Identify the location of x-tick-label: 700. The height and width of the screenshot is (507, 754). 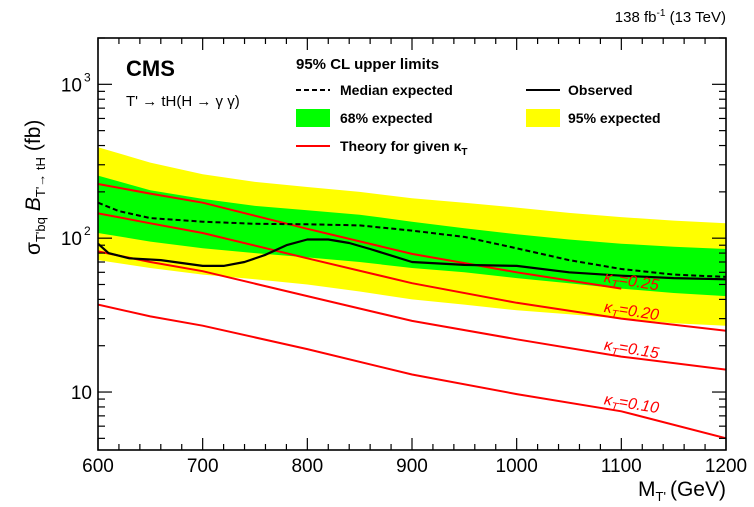
(203, 466).